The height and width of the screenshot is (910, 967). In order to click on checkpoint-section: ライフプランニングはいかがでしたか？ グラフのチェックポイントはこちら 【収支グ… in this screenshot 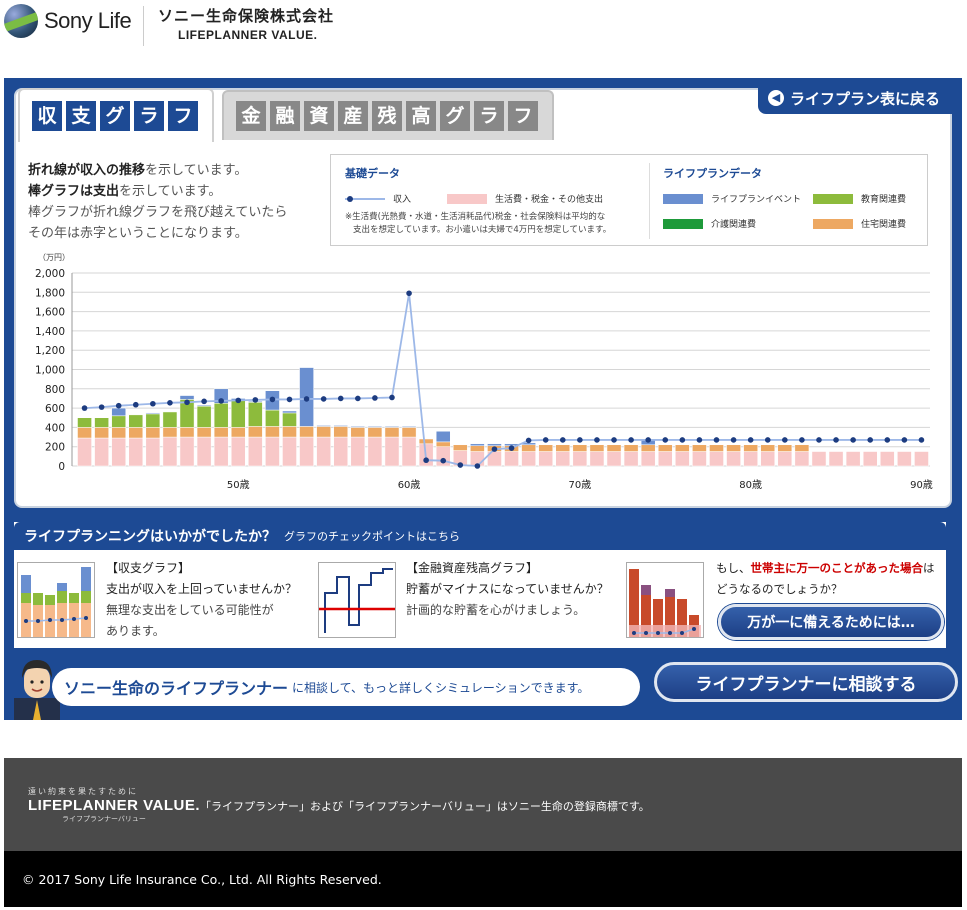, I will do `click(480, 585)`.